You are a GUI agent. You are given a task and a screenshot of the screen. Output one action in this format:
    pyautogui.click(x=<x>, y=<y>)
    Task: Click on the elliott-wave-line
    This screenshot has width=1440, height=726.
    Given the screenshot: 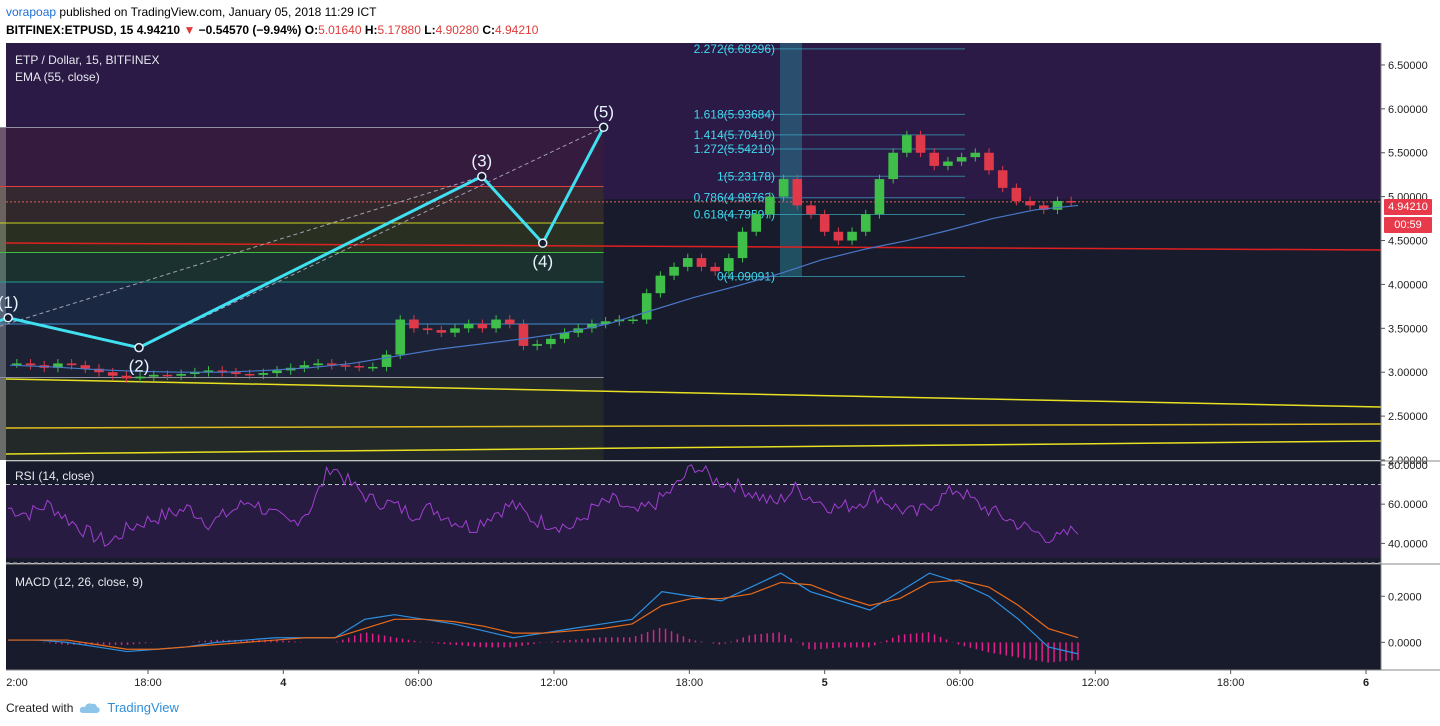 What is the action you would take?
    pyautogui.click(x=302, y=238)
    